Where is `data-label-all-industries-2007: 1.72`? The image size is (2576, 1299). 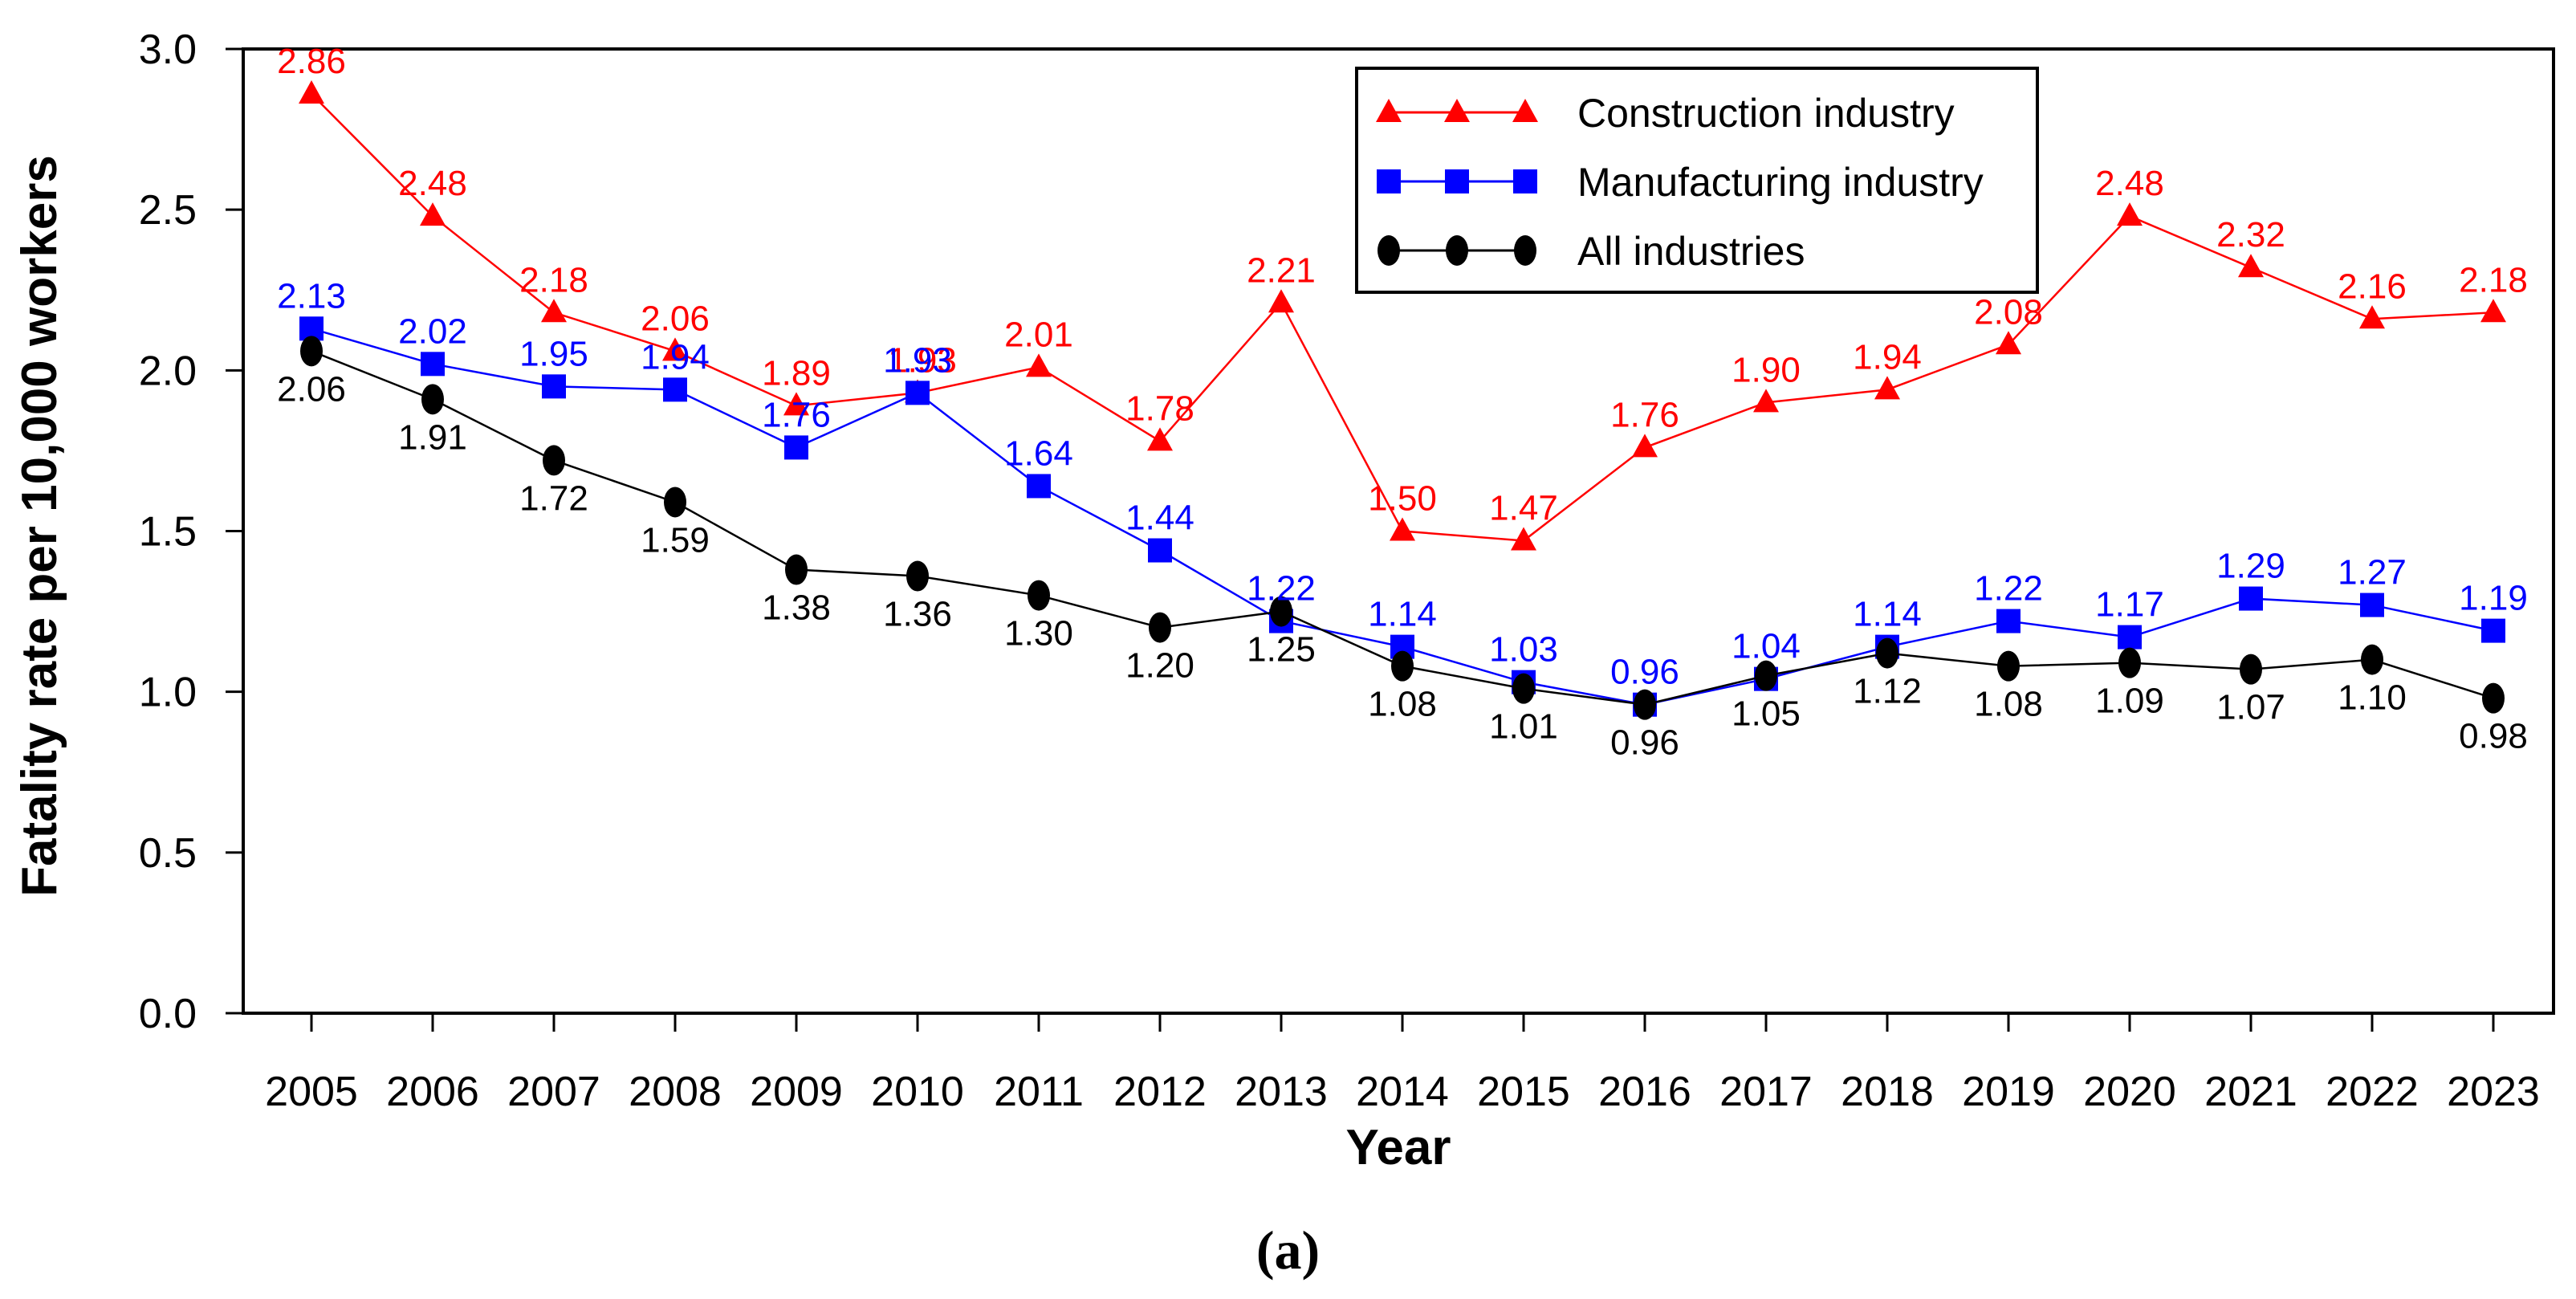 data-label-all-industries-2007: 1.72 is located at coordinates (554, 498).